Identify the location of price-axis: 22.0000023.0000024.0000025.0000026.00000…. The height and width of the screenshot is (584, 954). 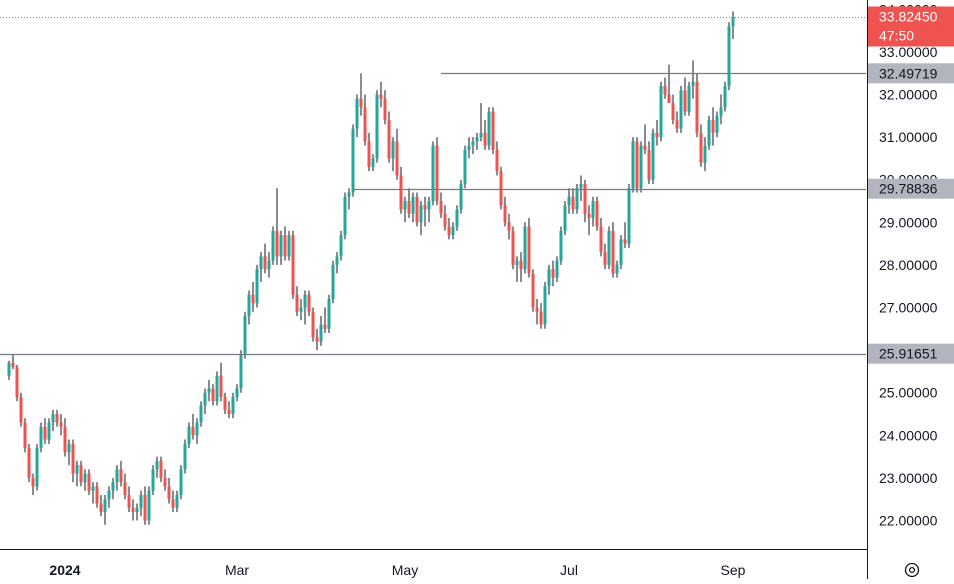
(902, 289).